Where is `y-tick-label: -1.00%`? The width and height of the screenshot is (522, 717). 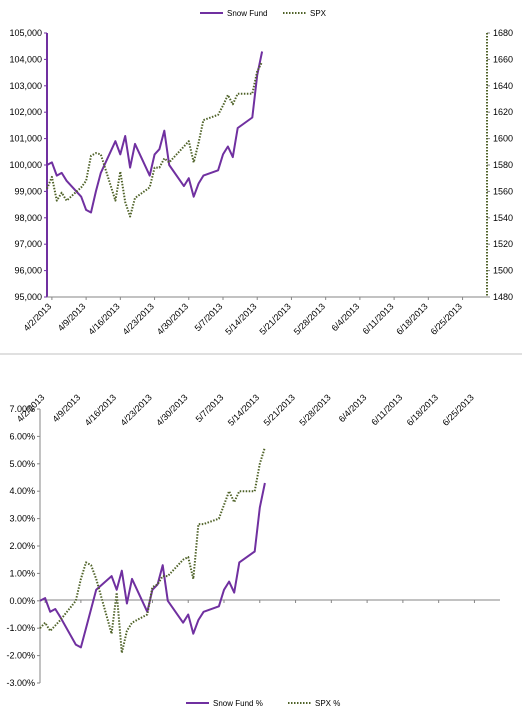
y-tick-label: -1.00% is located at coordinates (20, 628).